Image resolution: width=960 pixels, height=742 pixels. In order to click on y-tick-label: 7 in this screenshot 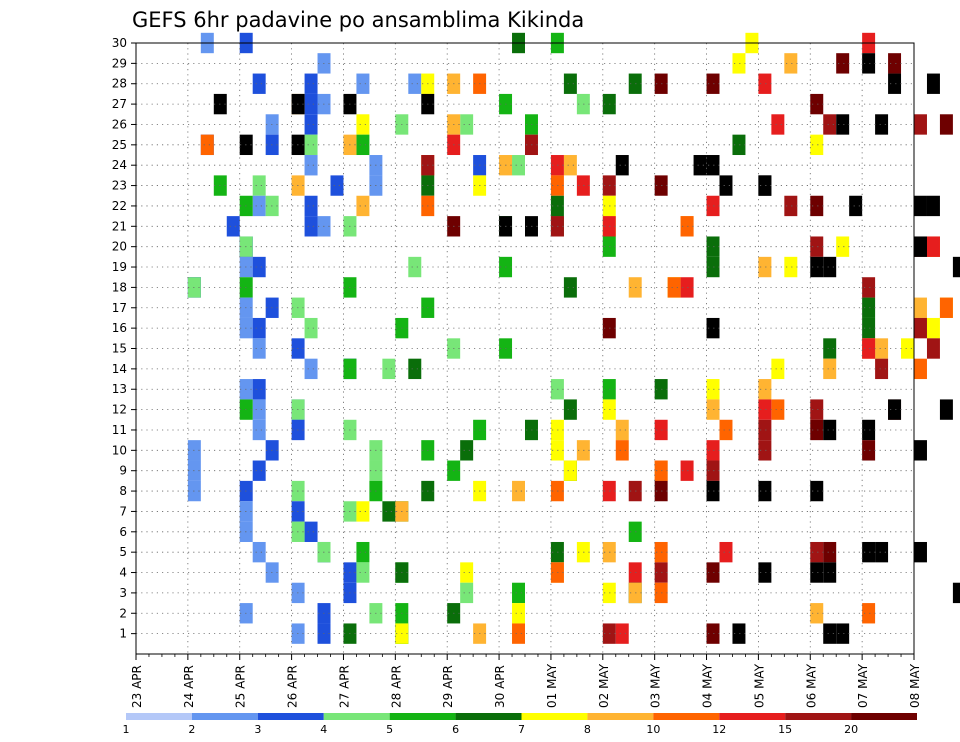, I will do `click(123, 511)`.